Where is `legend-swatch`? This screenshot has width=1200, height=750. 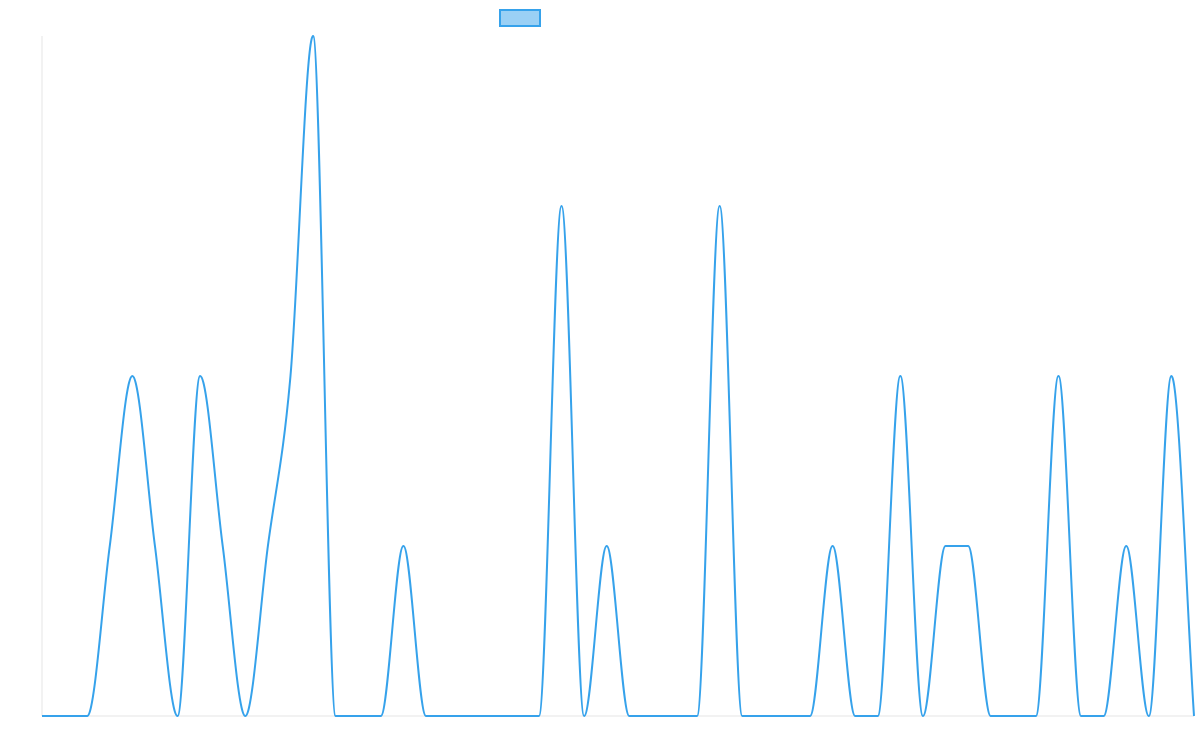
legend-swatch is located at coordinates (520, 18).